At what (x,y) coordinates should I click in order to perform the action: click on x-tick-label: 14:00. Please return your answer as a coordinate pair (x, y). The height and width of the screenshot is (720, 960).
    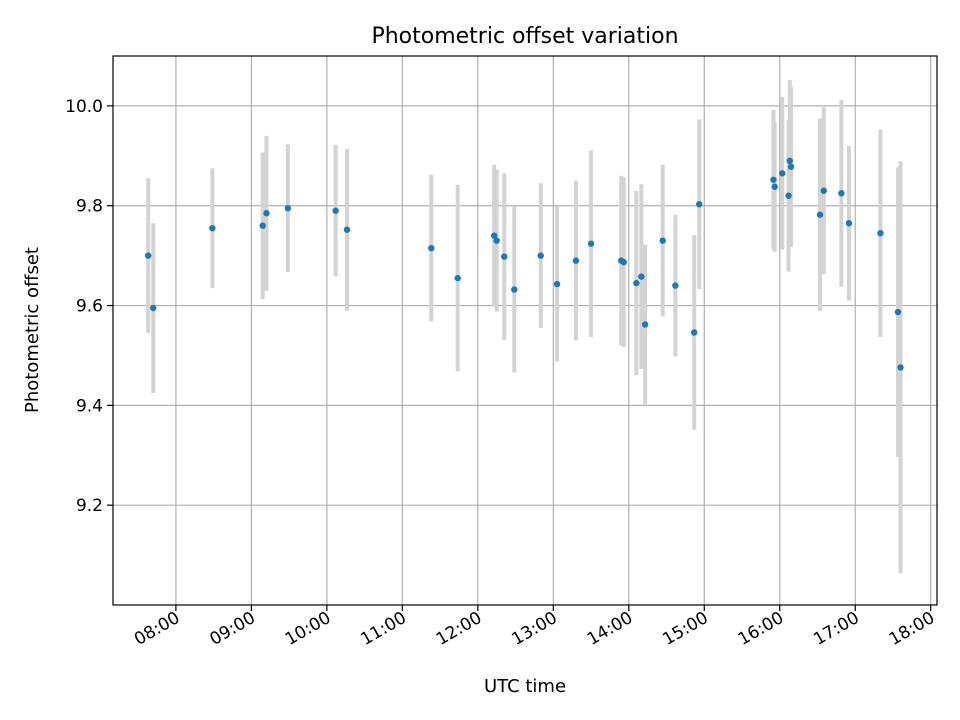
    Looking at the image, I should click on (610, 629).